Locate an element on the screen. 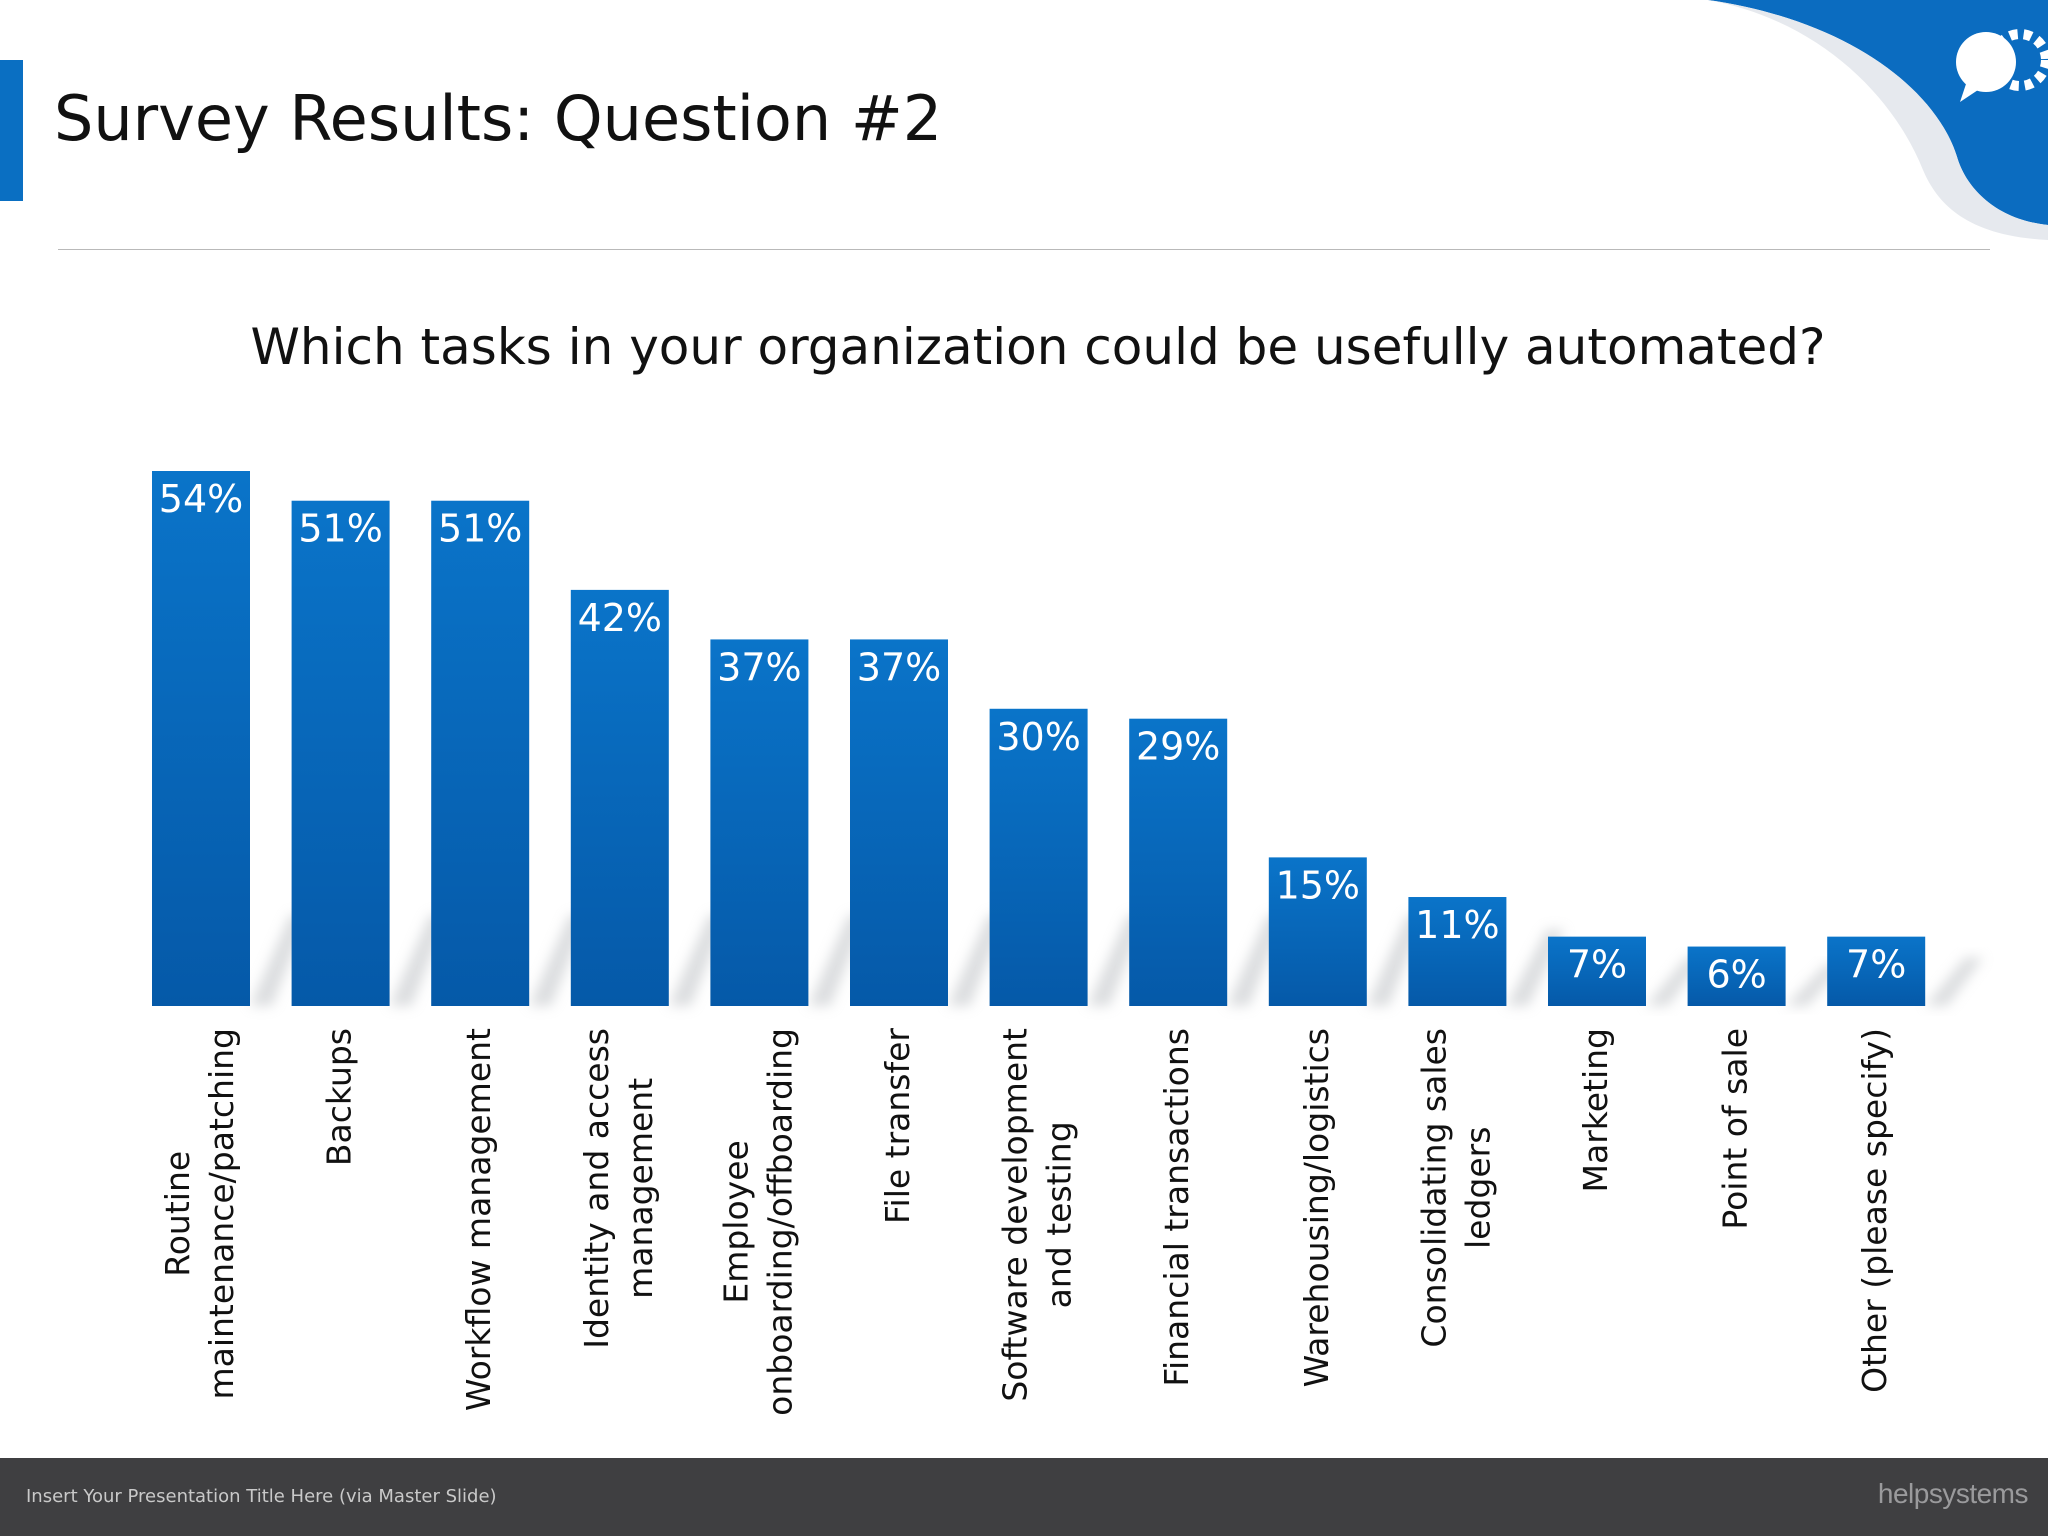  category-label-line: and testing is located at coordinates (1059, 1214).